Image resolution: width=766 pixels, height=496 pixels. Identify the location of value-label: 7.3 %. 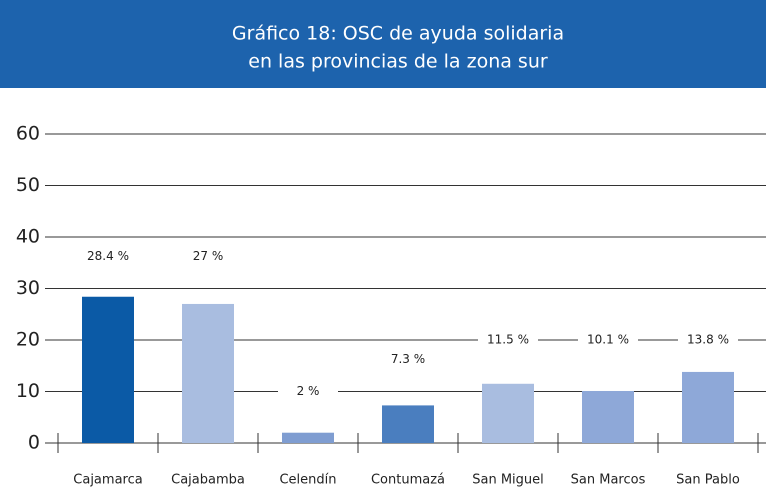
(408, 359).